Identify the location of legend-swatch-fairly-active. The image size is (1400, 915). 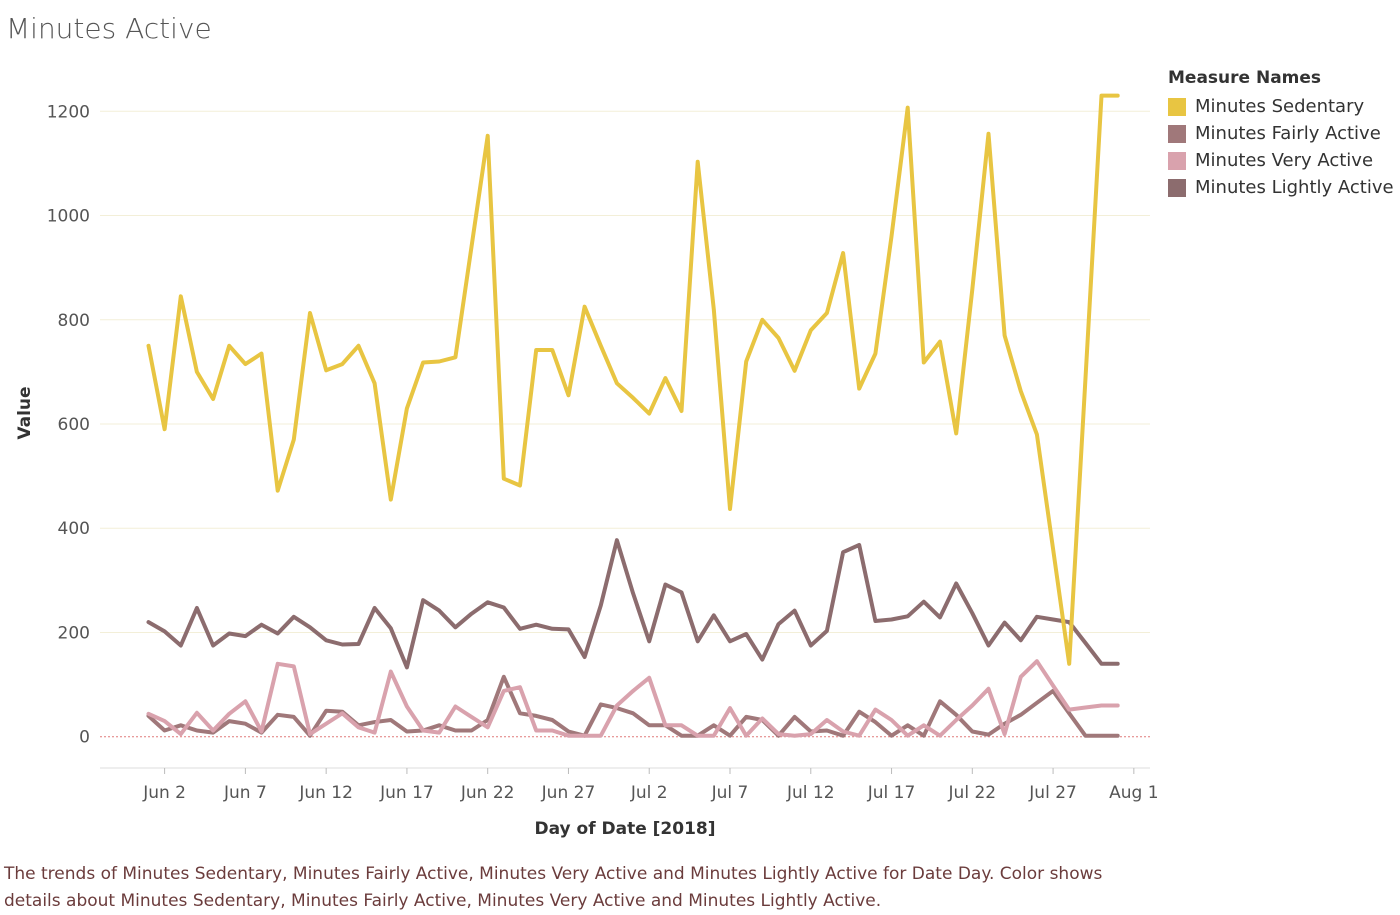
(1177, 133).